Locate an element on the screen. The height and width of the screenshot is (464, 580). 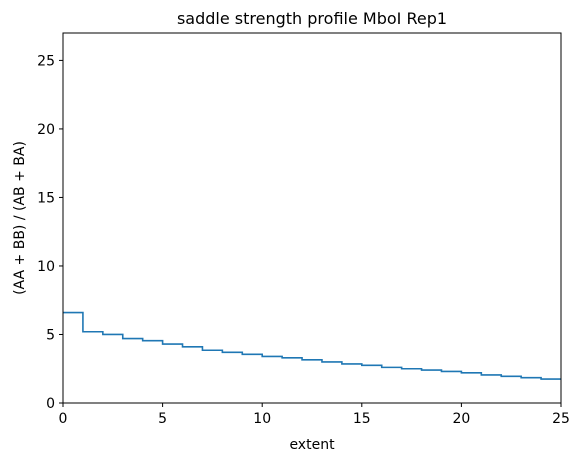
x-axis-label: extent is located at coordinates (312, 445).